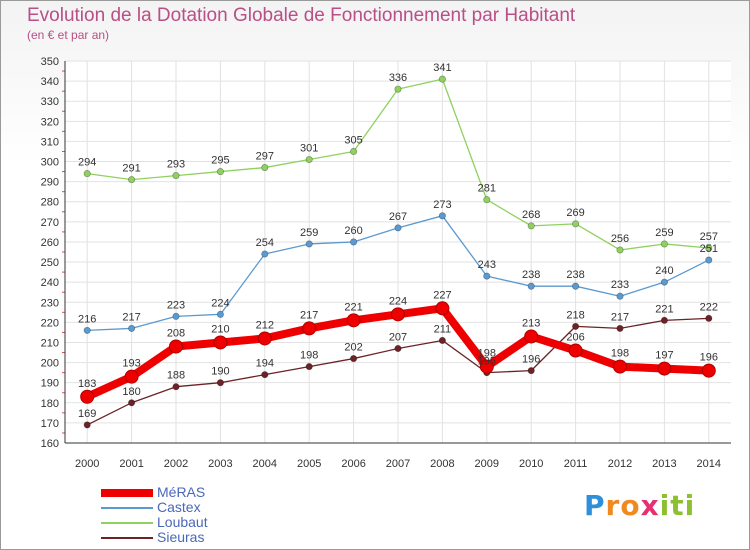  I want to click on x-tick-label: 2000, so click(87, 464).